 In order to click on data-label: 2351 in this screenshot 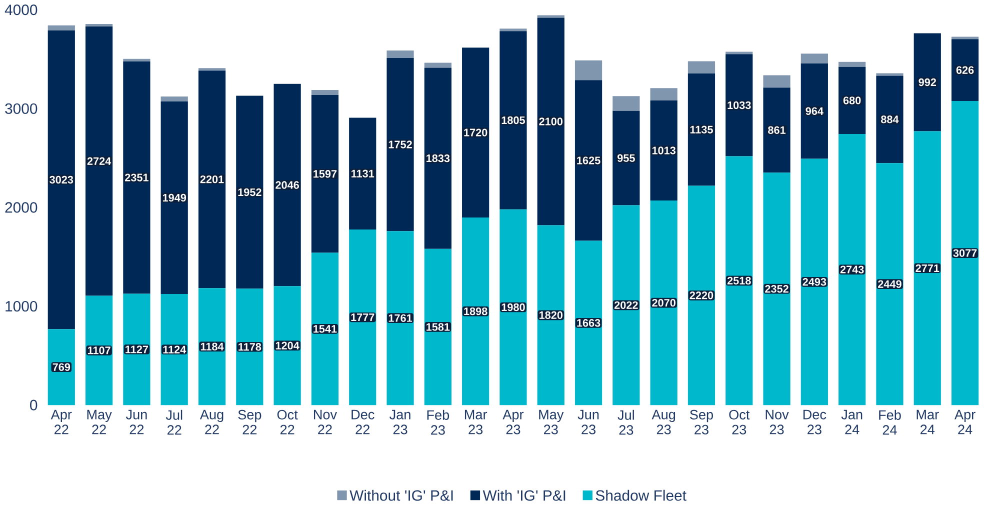, I will do `click(136, 178)`.